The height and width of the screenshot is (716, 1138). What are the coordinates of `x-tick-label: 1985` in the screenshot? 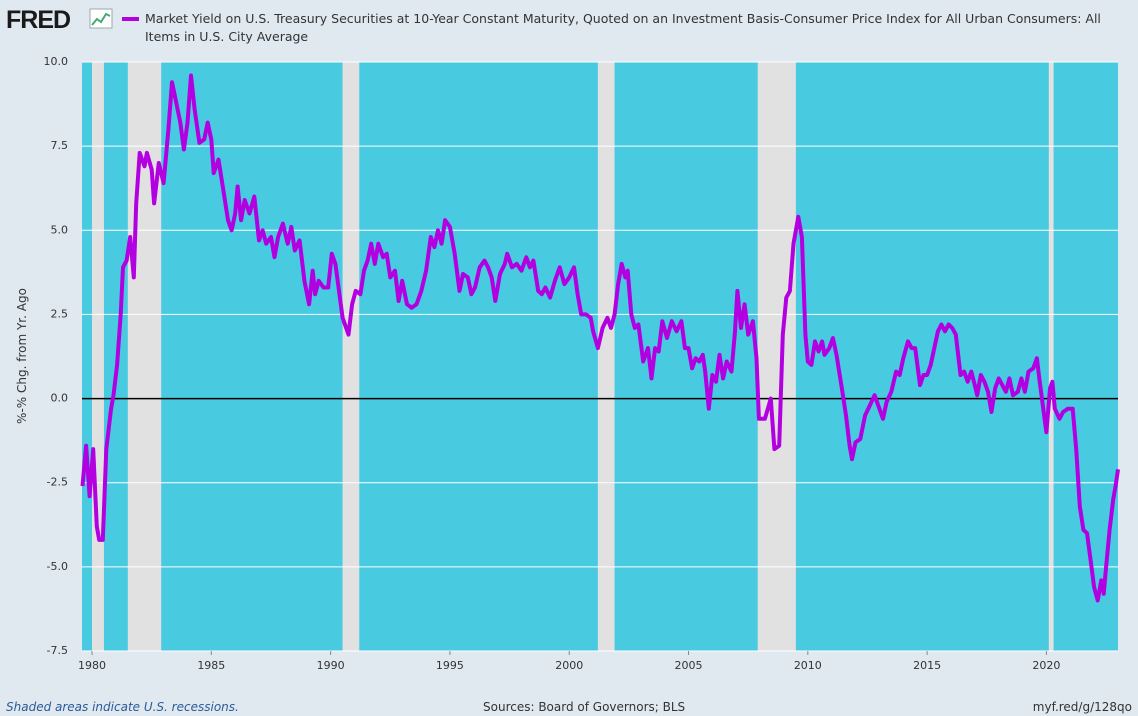 It's located at (211, 665).